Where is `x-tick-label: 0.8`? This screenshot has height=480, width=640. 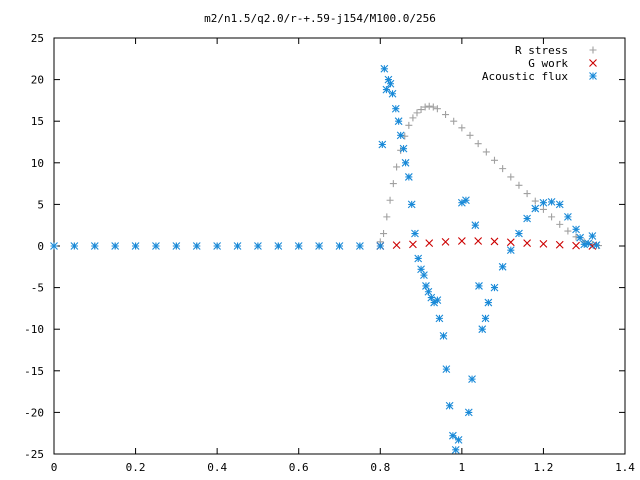
x-tick-label: 0.8 is located at coordinates (380, 467).